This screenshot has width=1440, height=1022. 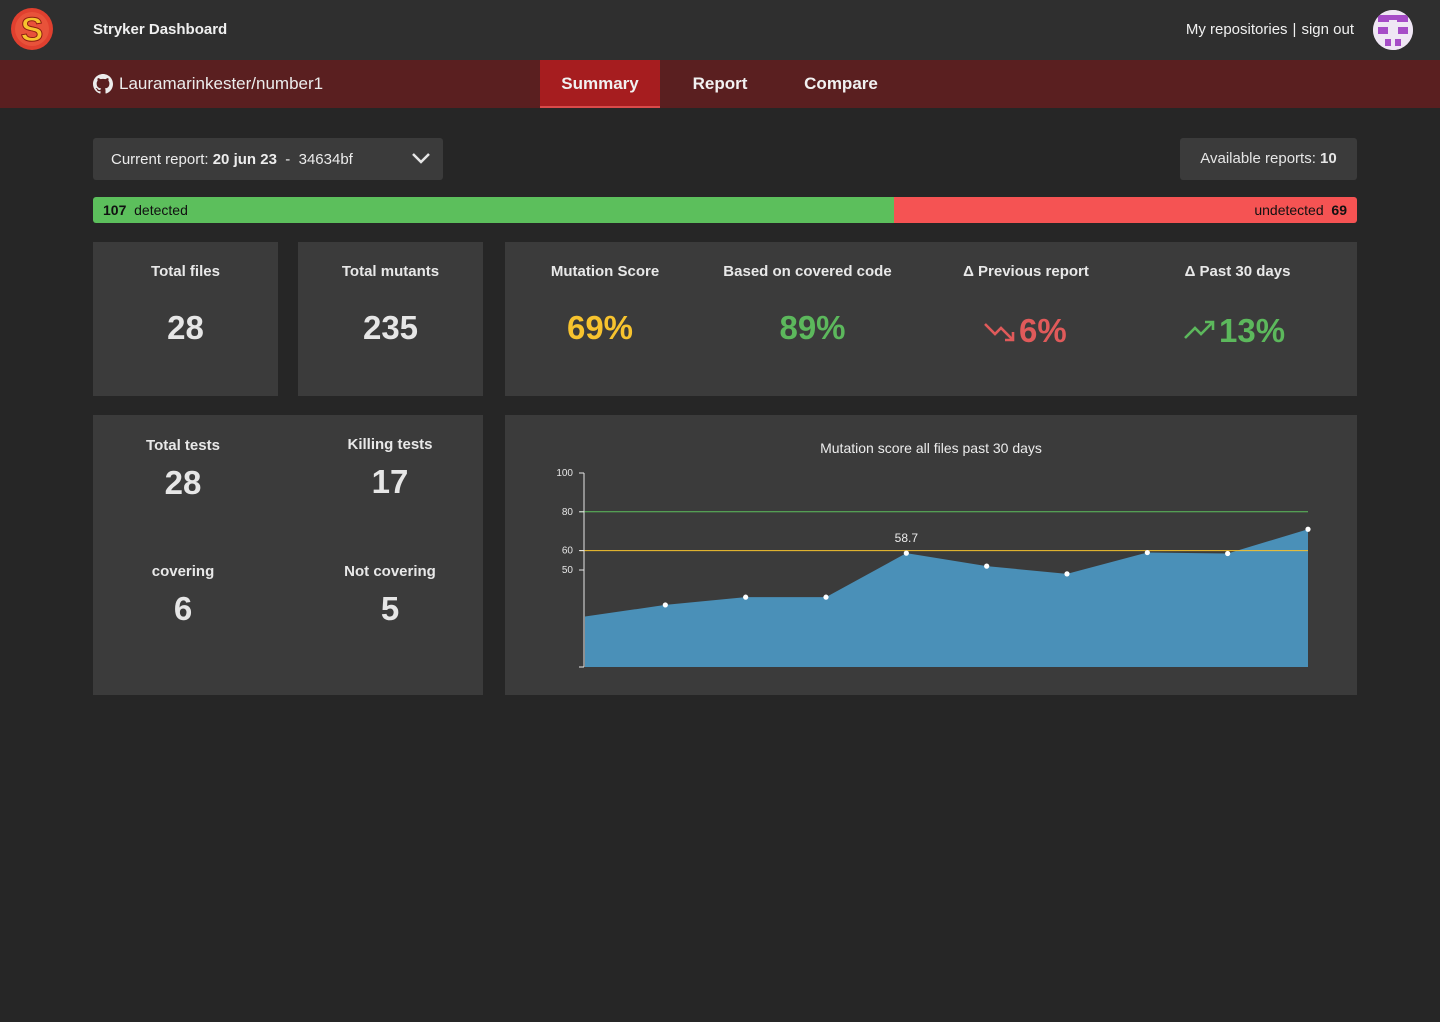 What do you see at coordinates (221, 83) in the screenshot?
I see `repository-label: Lauramarinkester/number1` at bounding box center [221, 83].